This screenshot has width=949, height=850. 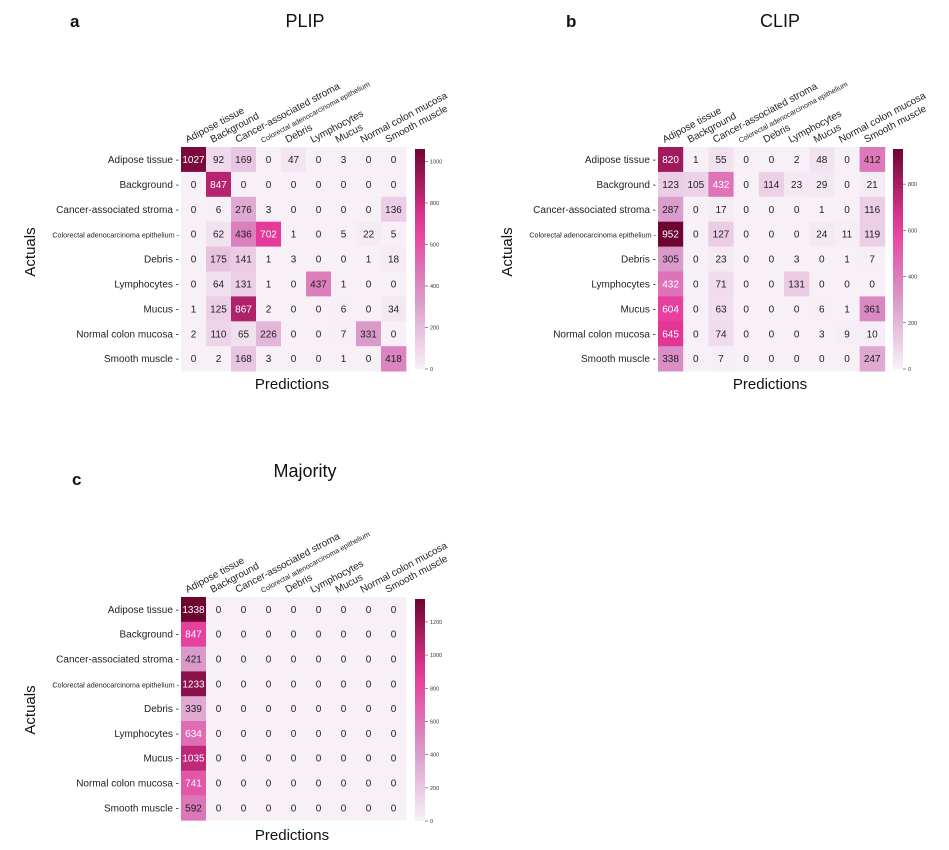 What do you see at coordinates (847, 235) in the screenshot?
I see `cell-value-label: 11` at bounding box center [847, 235].